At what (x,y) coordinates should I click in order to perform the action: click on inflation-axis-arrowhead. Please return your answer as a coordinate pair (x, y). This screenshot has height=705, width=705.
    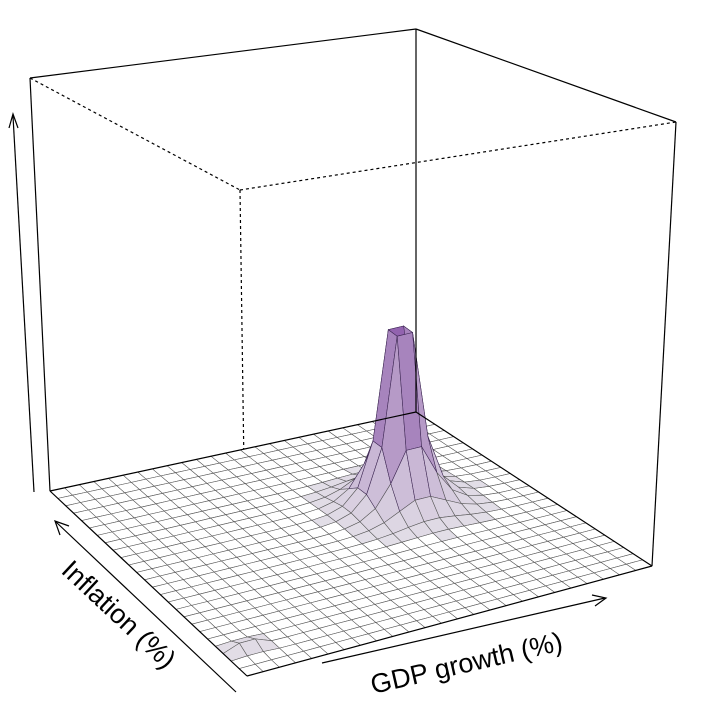
    Looking at the image, I should click on (62, 528).